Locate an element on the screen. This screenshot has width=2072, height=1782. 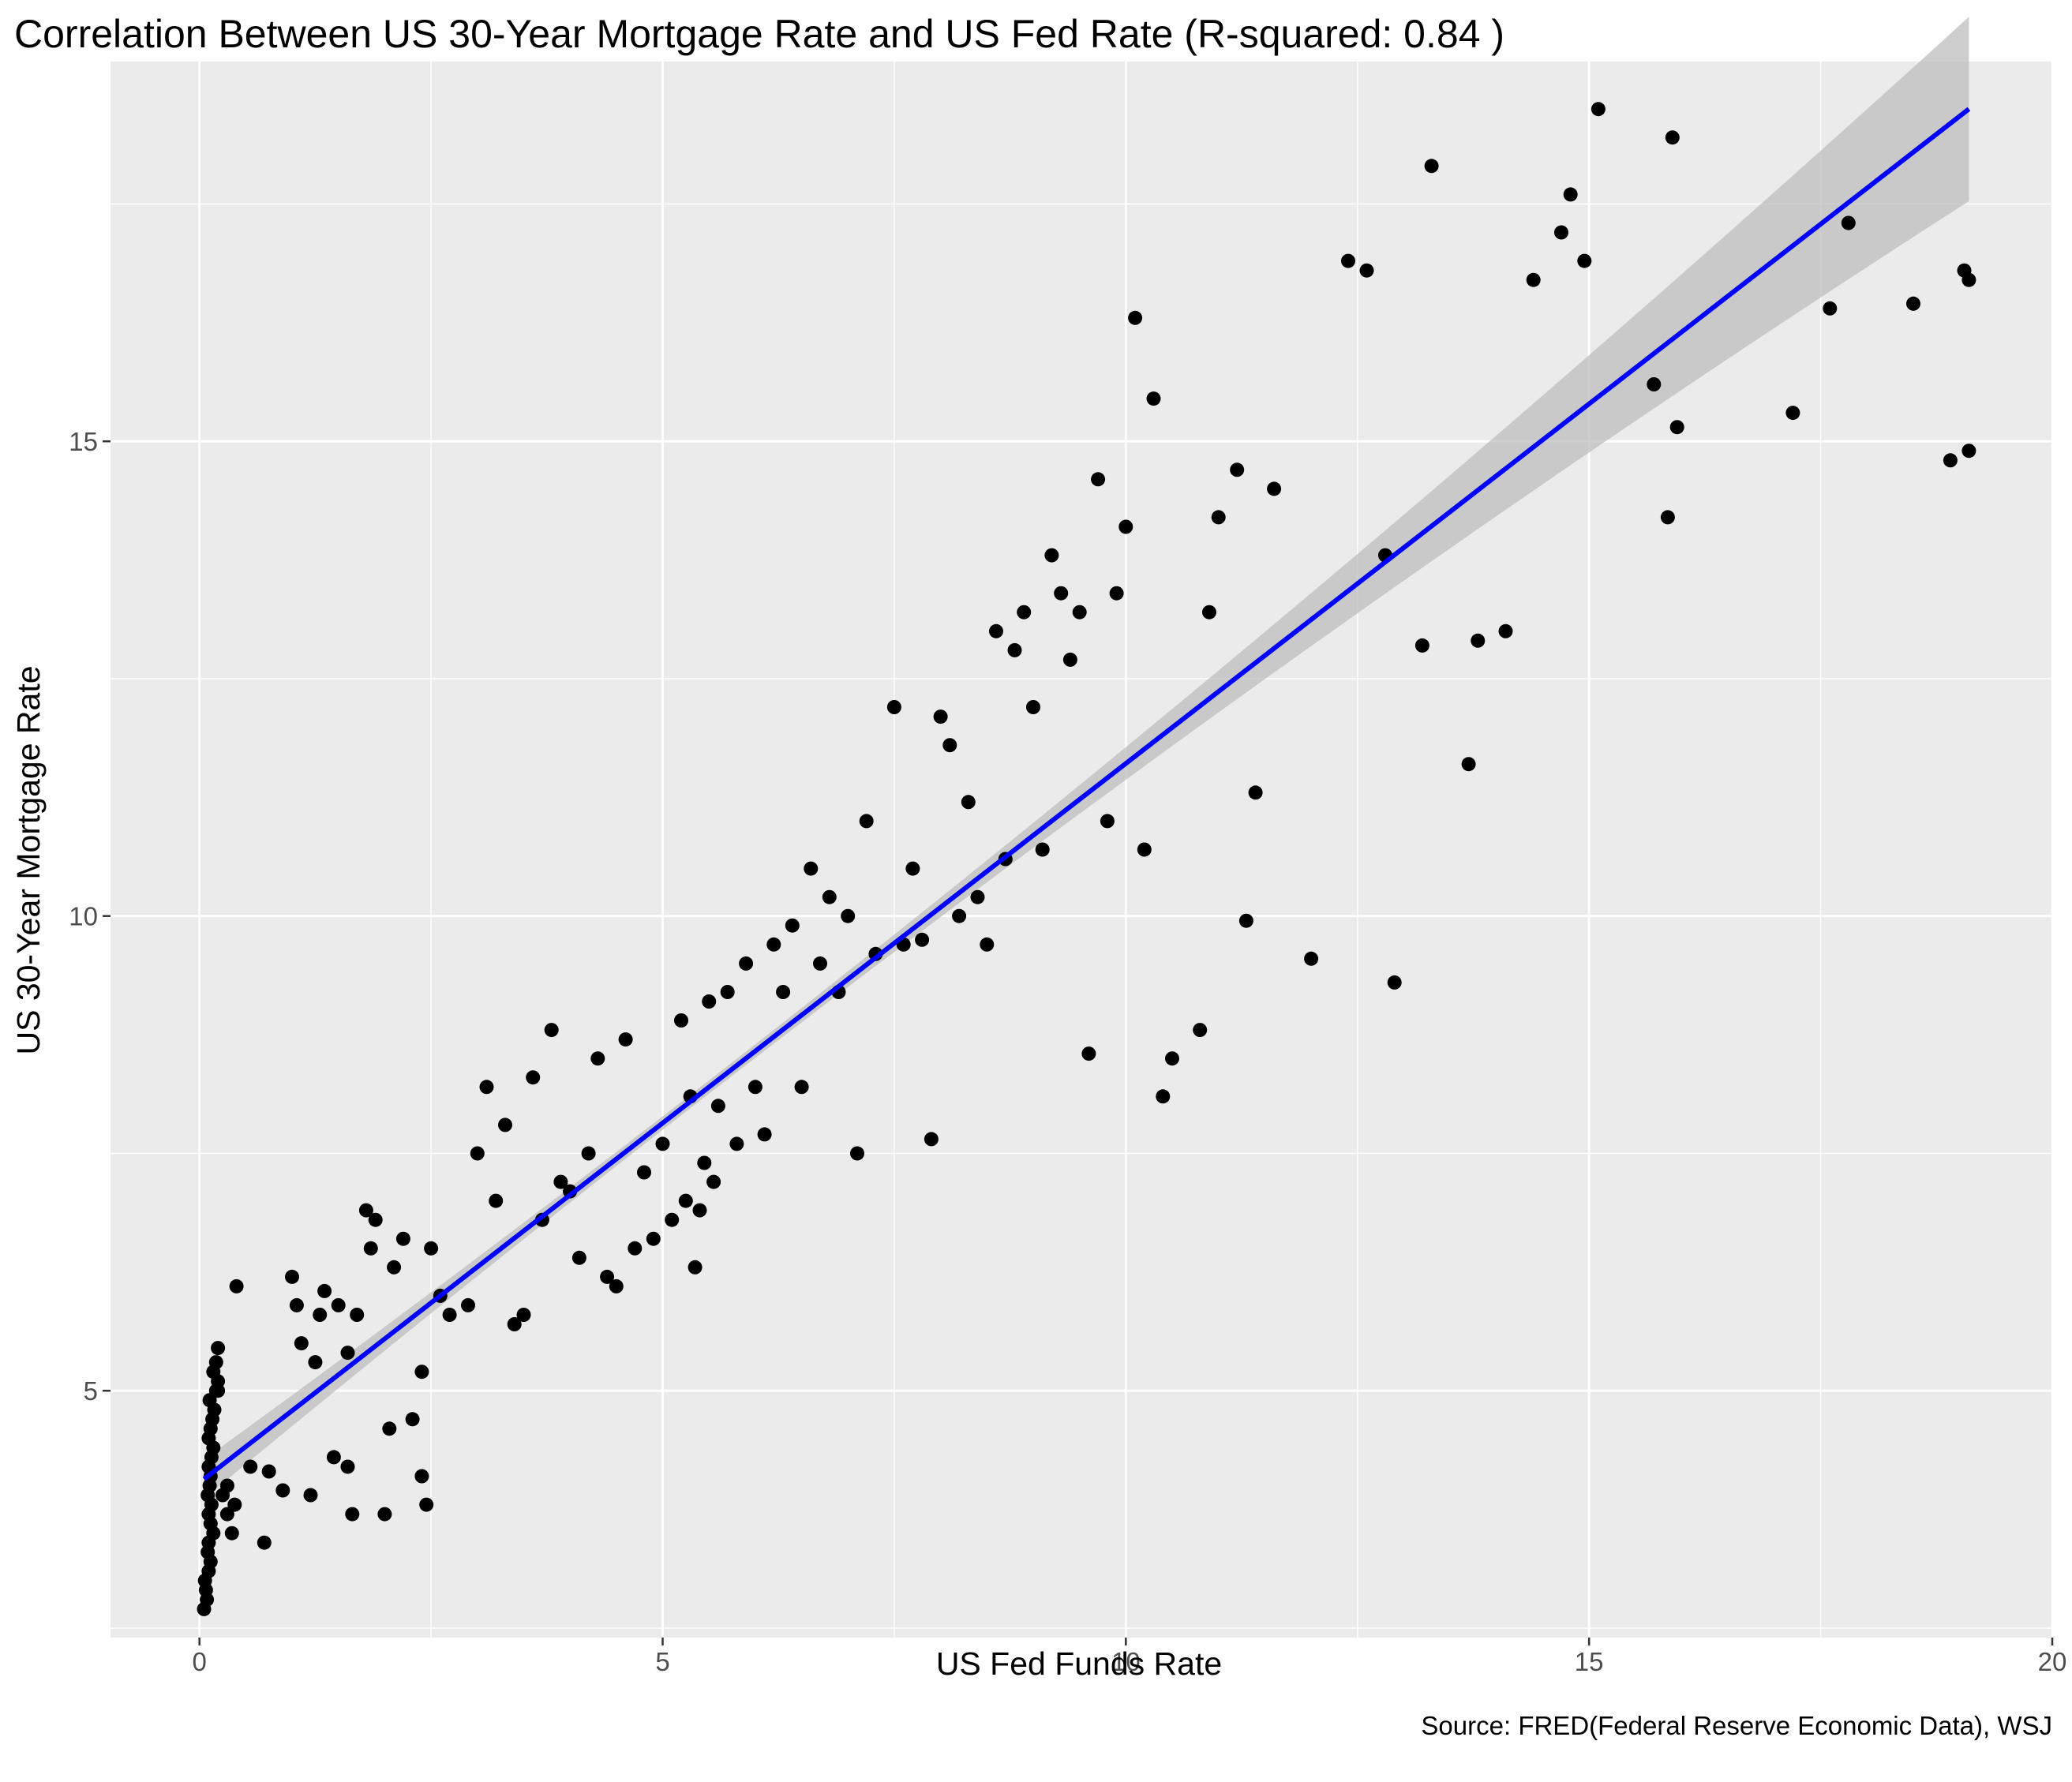
y-axis-ticks: 5 10 15 is located at coordinates (90, 916).